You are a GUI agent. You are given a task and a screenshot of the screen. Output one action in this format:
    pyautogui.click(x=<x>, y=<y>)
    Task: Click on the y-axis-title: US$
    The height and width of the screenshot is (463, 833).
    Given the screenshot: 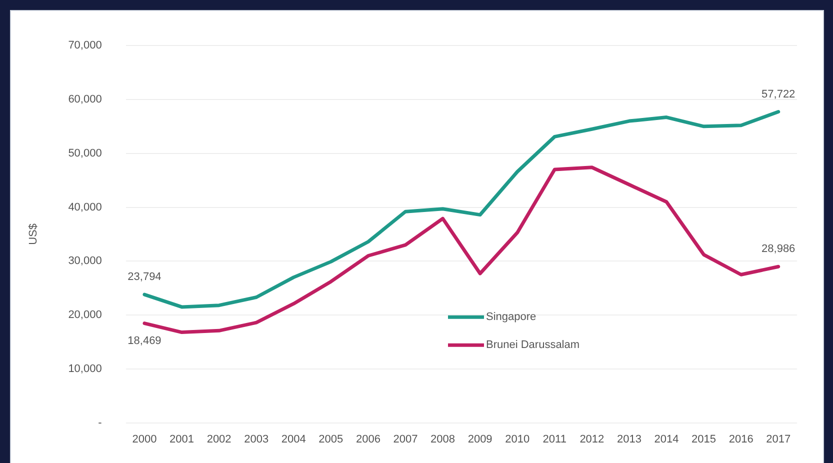 What is the action you would take?
    pyautogui.click(x=34, y=234)
    